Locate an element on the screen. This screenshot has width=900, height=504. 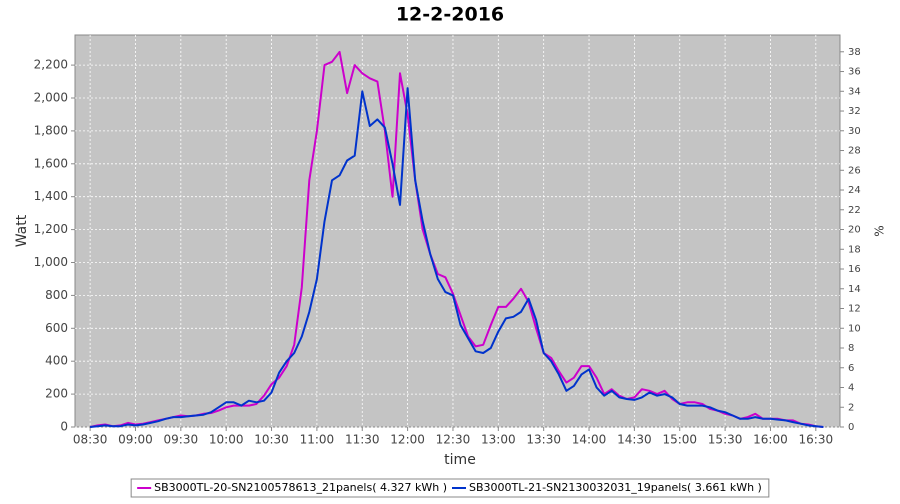
y2-tick-label: 6 is located at coordinates (851, 368).